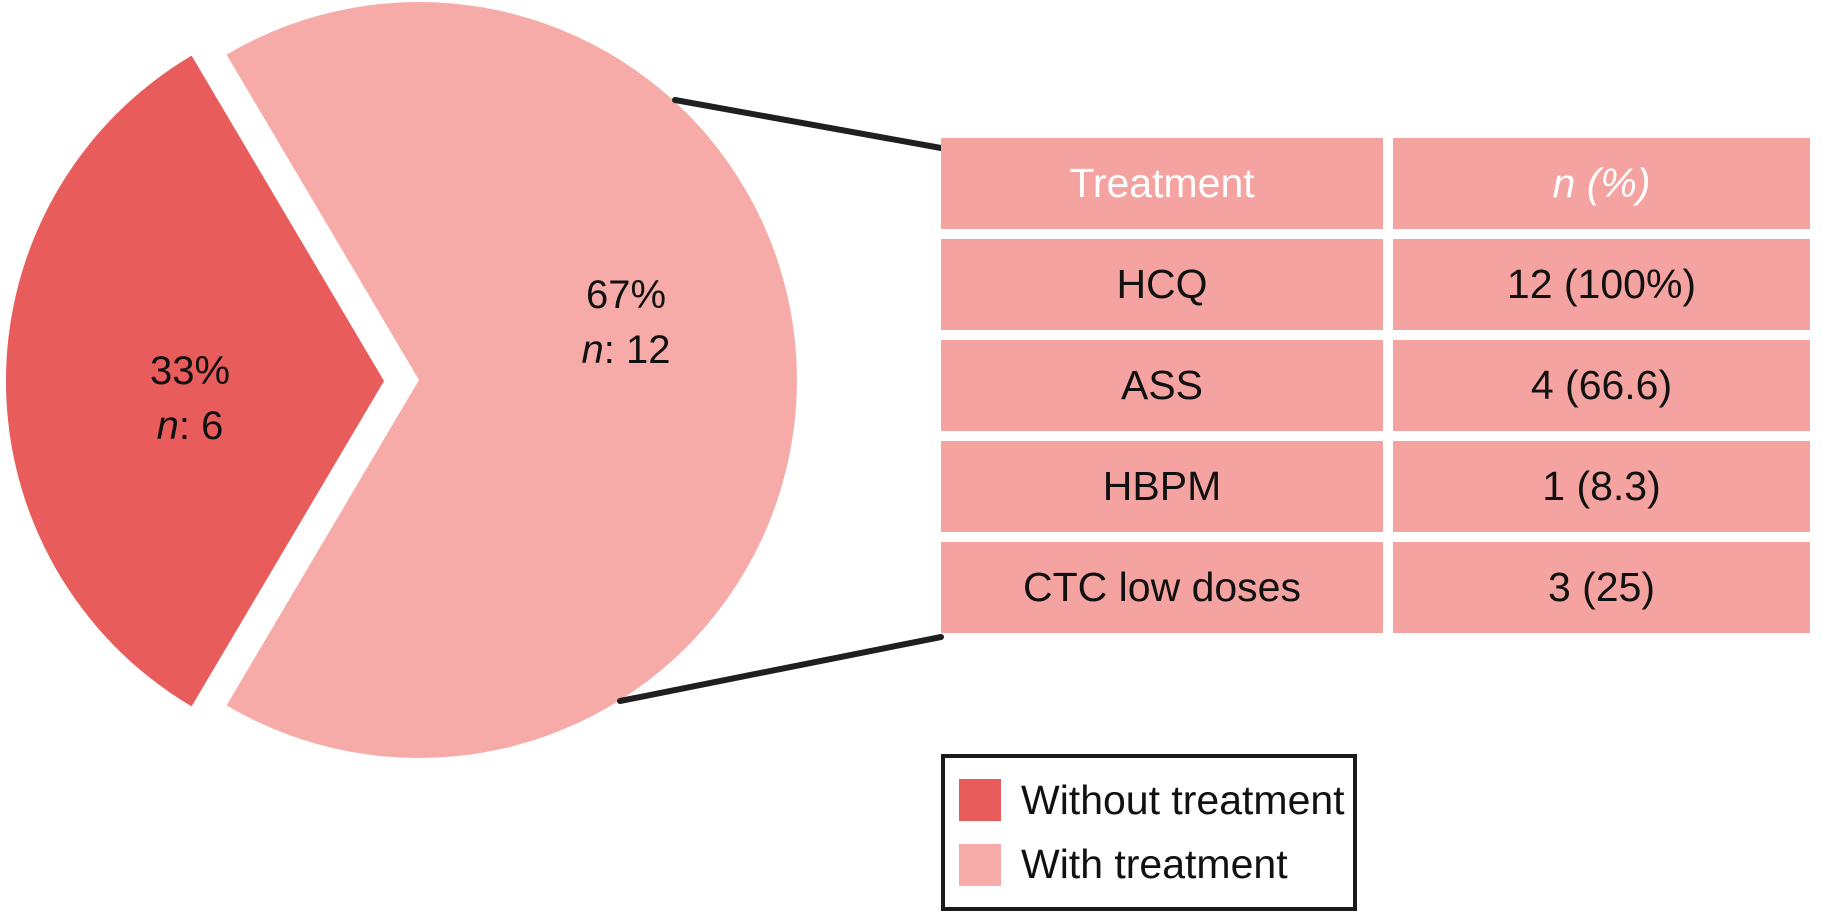  What do you see at coordinates (201, 426) in the screenshot?
I see `n-value: : 6` at bounding box center [201, 426].